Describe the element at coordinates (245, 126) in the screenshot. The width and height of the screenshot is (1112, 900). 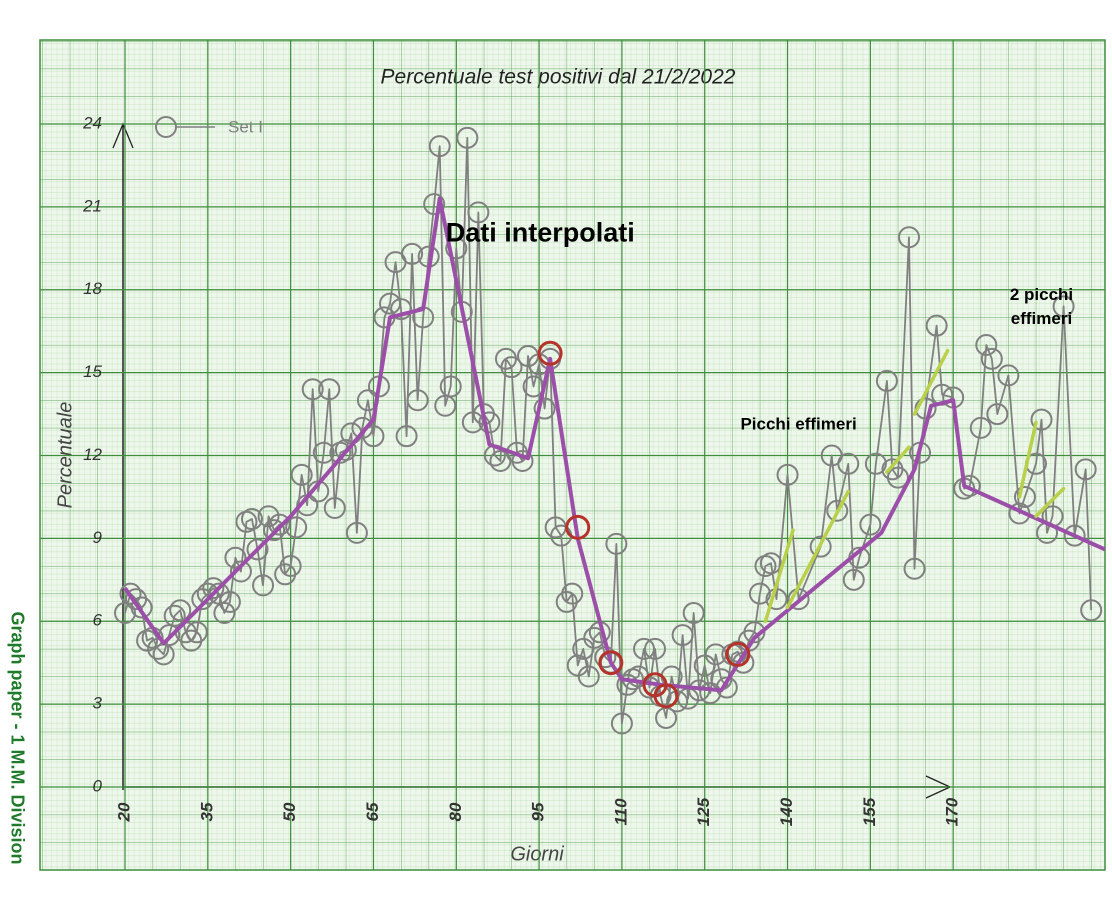
I see `legend-label: Set I` at that location.